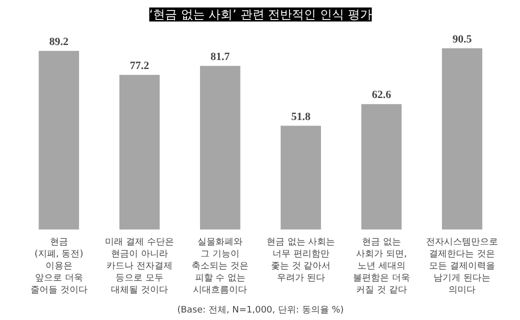 The height and width of the screenshot is (320, 520). I want to click on text: (Base: 전체, N=1,000, 단위: 동의율 %), so click(260, 311).